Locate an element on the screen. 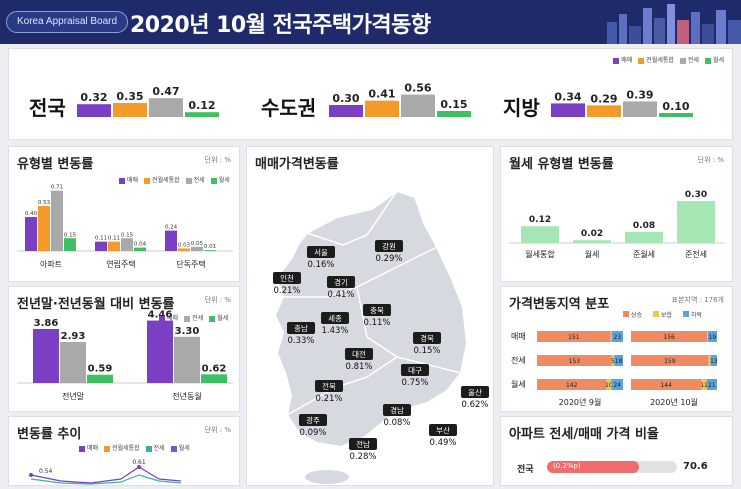 This screenshot has height=489, width=741. ratio-value: 70.6 is located at coordinates (695, 466).